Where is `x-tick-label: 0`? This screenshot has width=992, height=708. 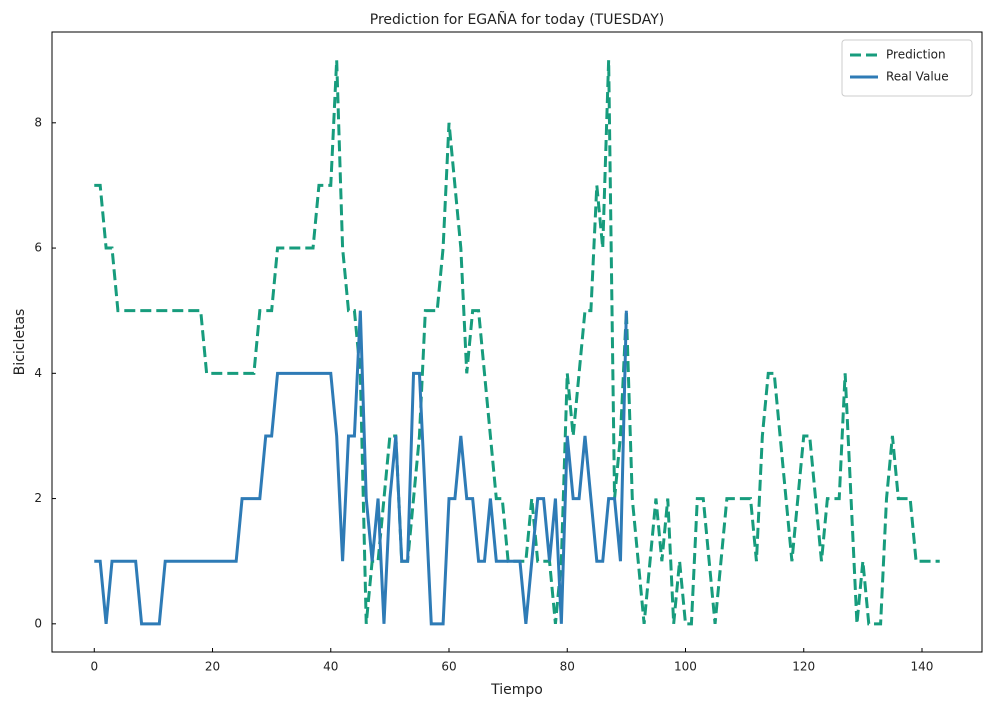
x-tick-label: 0 is located at coordinates (94, 667).